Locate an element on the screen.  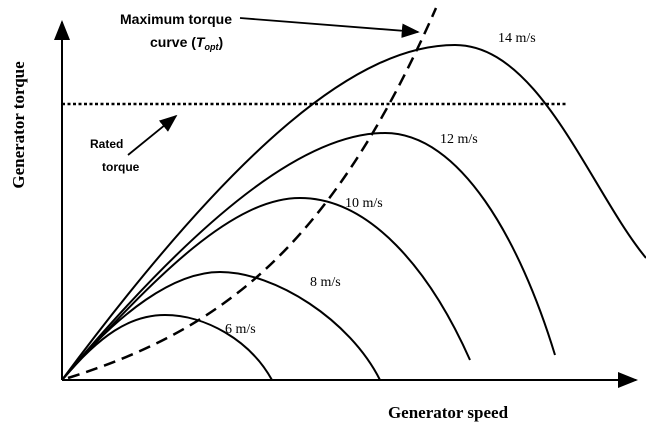
annotation: curve (Topt) is located at coordinates (186, 43).